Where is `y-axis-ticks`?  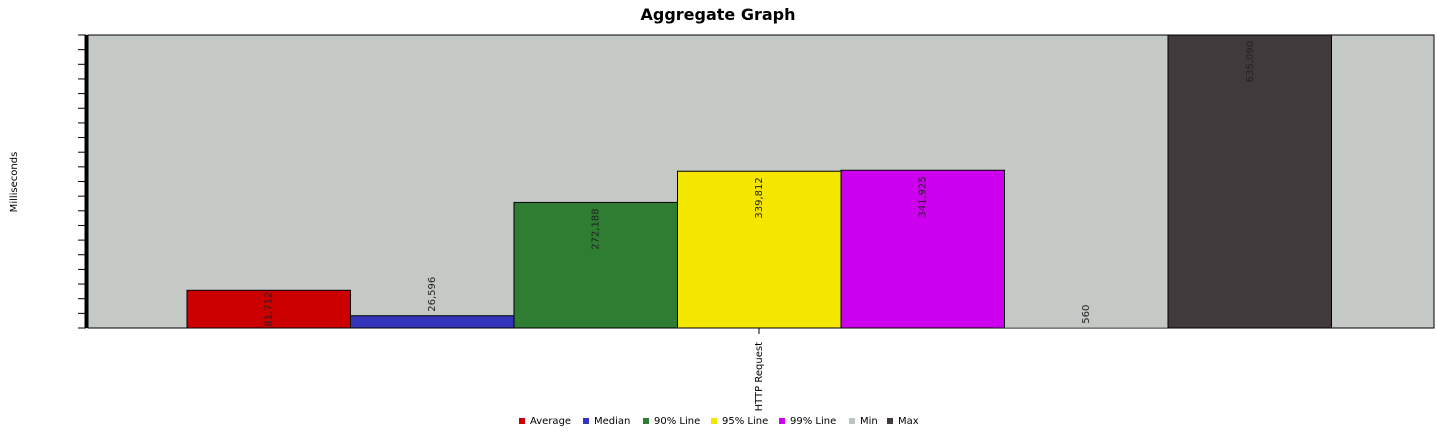 y-axis-ticks is located at coordinates (82, 181).